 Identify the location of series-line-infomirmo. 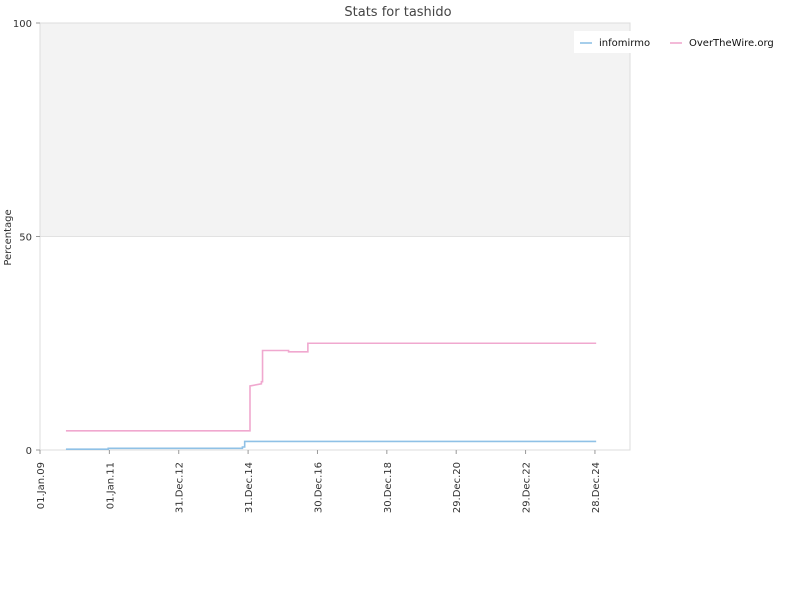
(331, 445).